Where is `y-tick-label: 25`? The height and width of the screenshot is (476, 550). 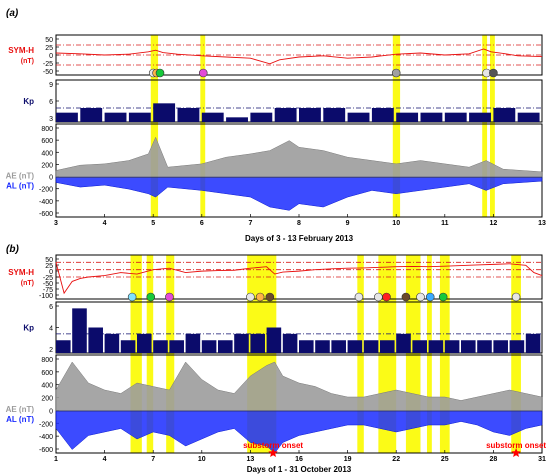
y-tick-label: 25 is located at coordinates (49, 48).